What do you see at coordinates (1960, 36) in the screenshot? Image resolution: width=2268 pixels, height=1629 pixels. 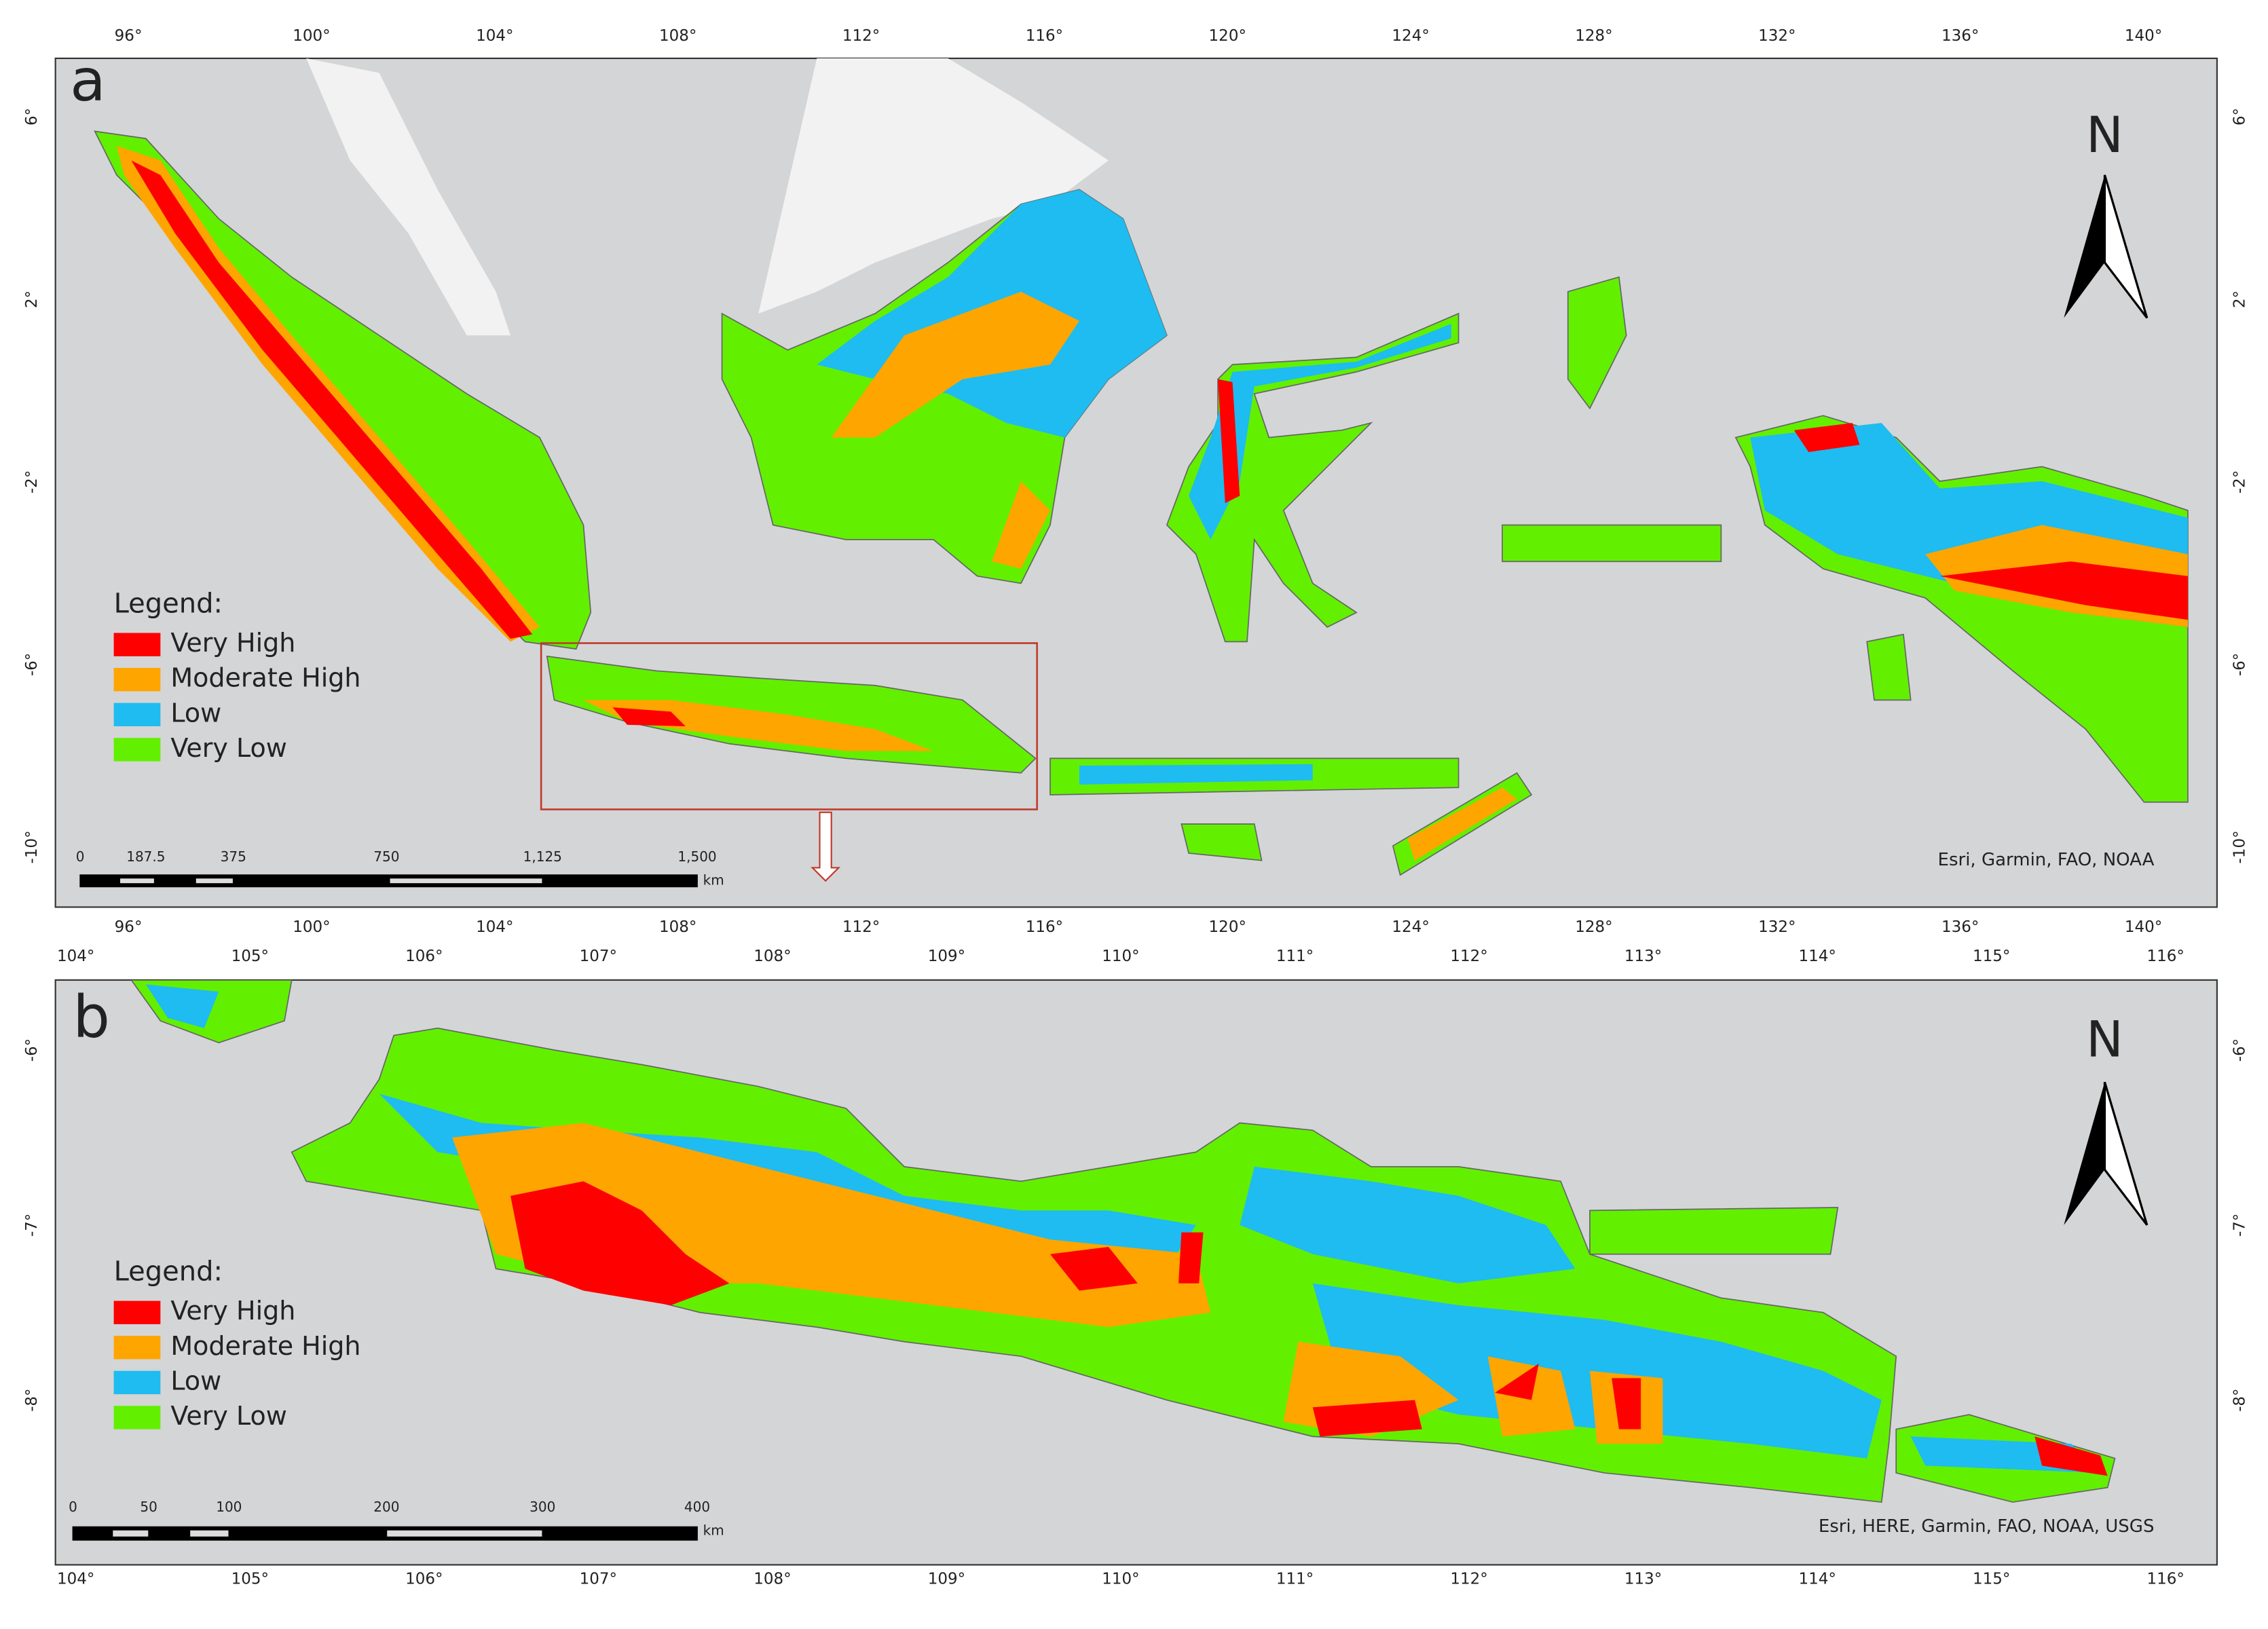 I see `lon-tick-label: 136°` at bounding box center [1960, 36].